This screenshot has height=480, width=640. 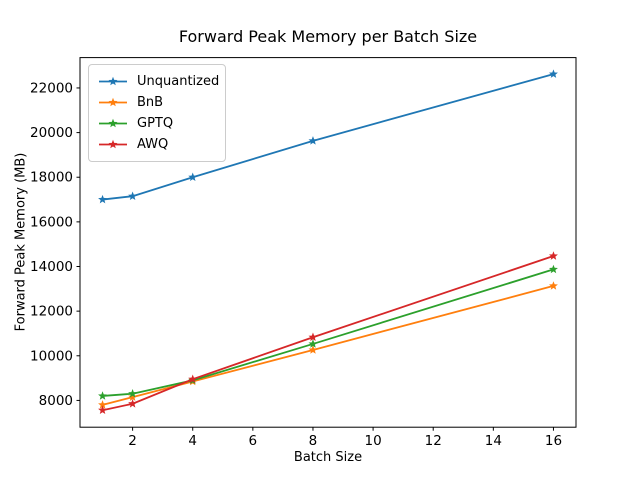 I want to click on legend-item-unquantized: Unquantized, so click(x=159, y=81).